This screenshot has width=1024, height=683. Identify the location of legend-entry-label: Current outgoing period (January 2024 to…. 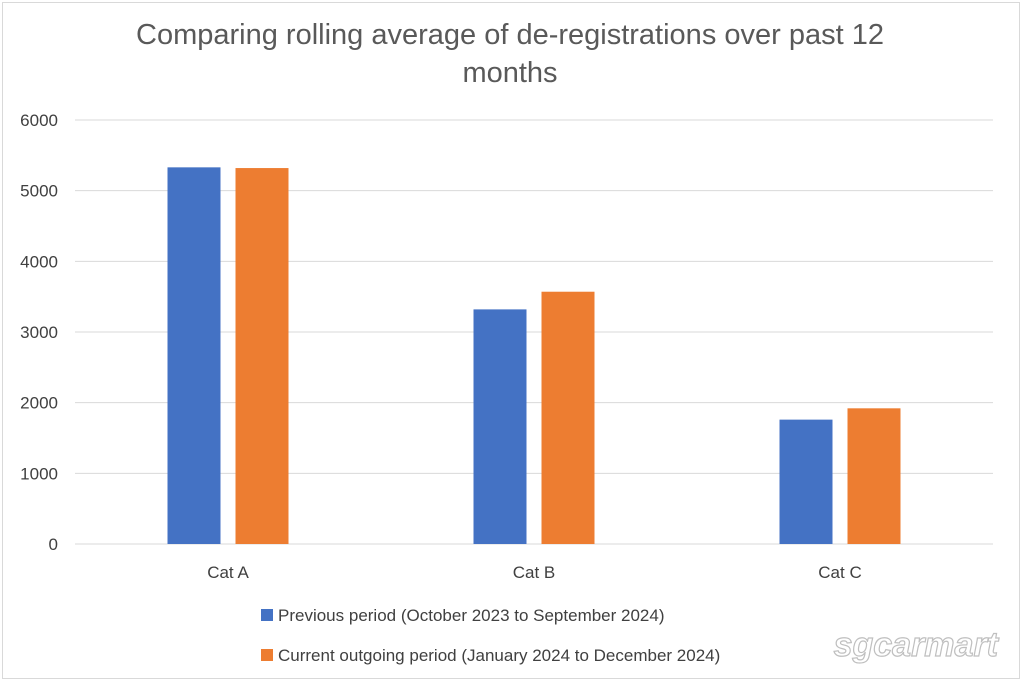
(499, 655).